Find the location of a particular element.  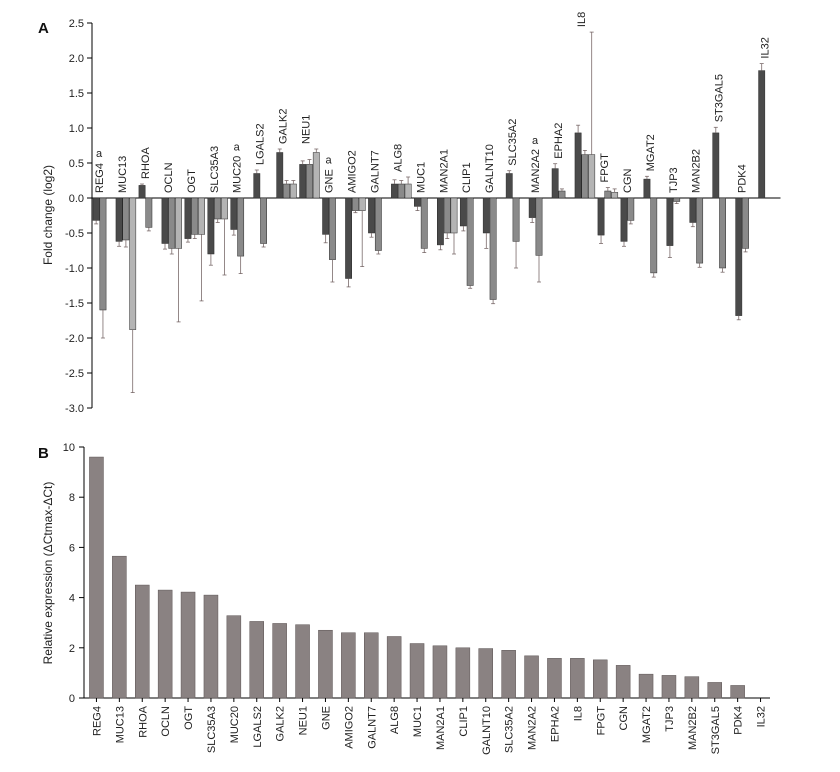

panel-a-gene-label: OGT is located at coordinates (192, 181).